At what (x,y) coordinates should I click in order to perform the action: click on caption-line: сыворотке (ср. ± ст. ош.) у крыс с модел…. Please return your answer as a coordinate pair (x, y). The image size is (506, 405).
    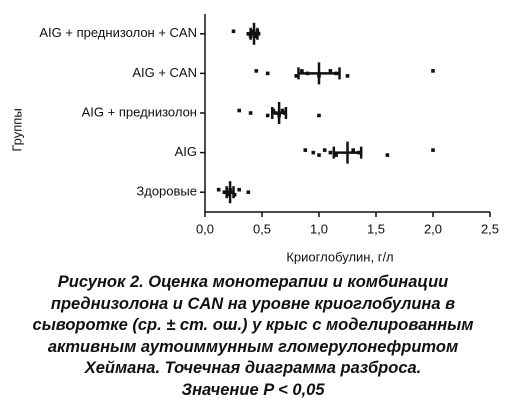
    Looking at the image, I should click on (253, 325).